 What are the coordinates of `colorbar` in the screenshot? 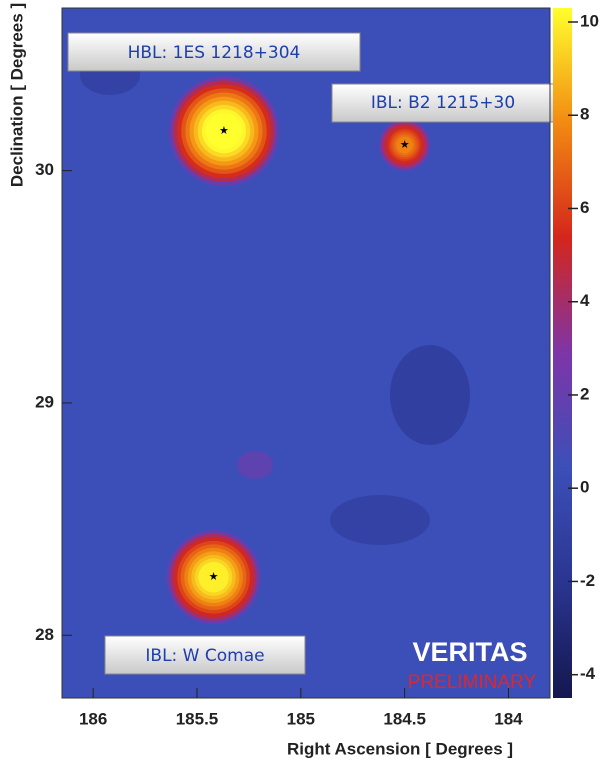 It's located at (562, 353).